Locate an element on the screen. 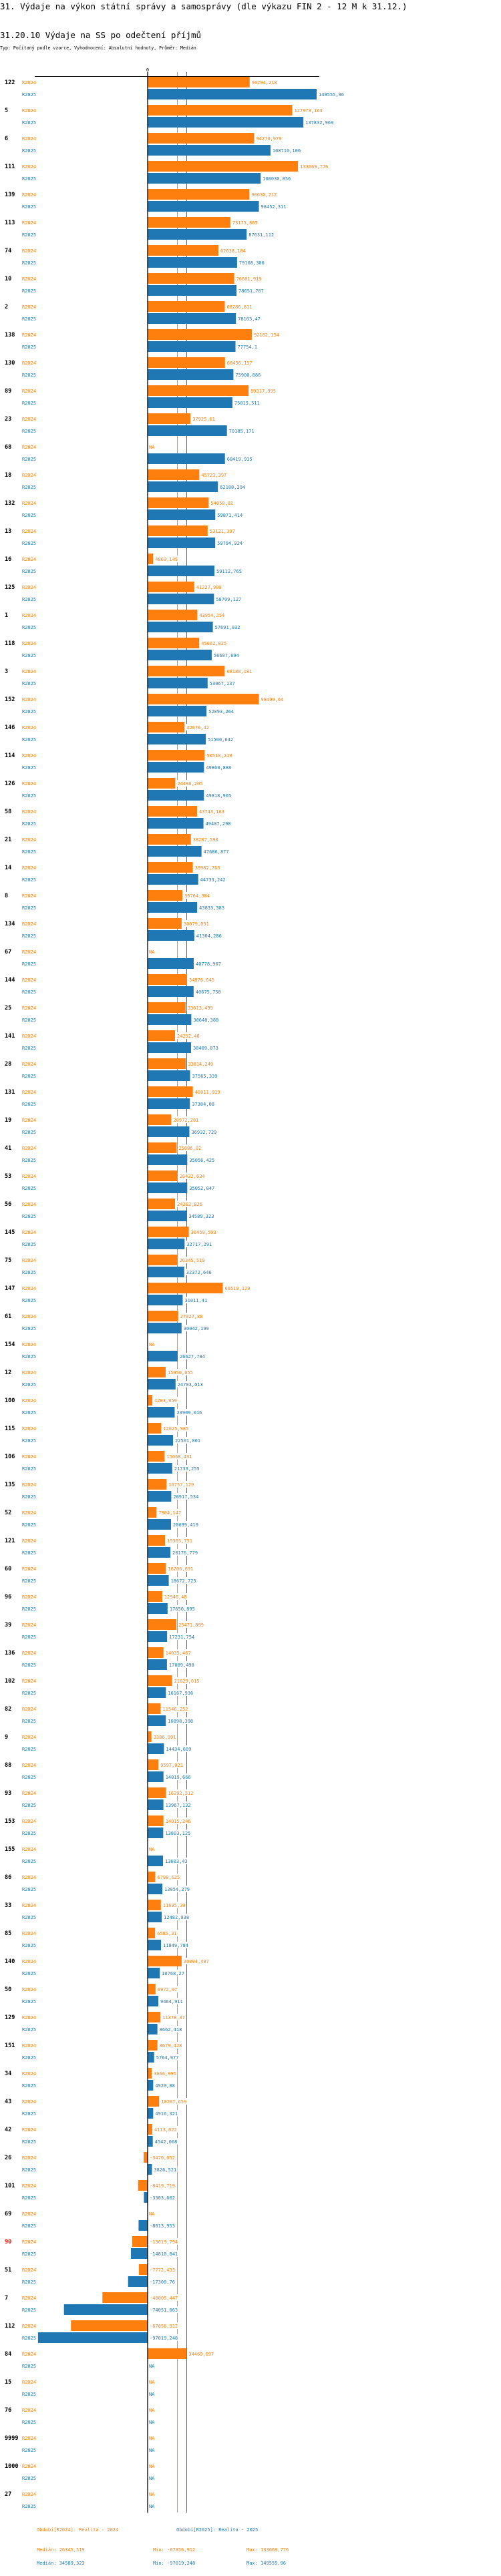  category-label: 2 is located at coordinates (6, 307).